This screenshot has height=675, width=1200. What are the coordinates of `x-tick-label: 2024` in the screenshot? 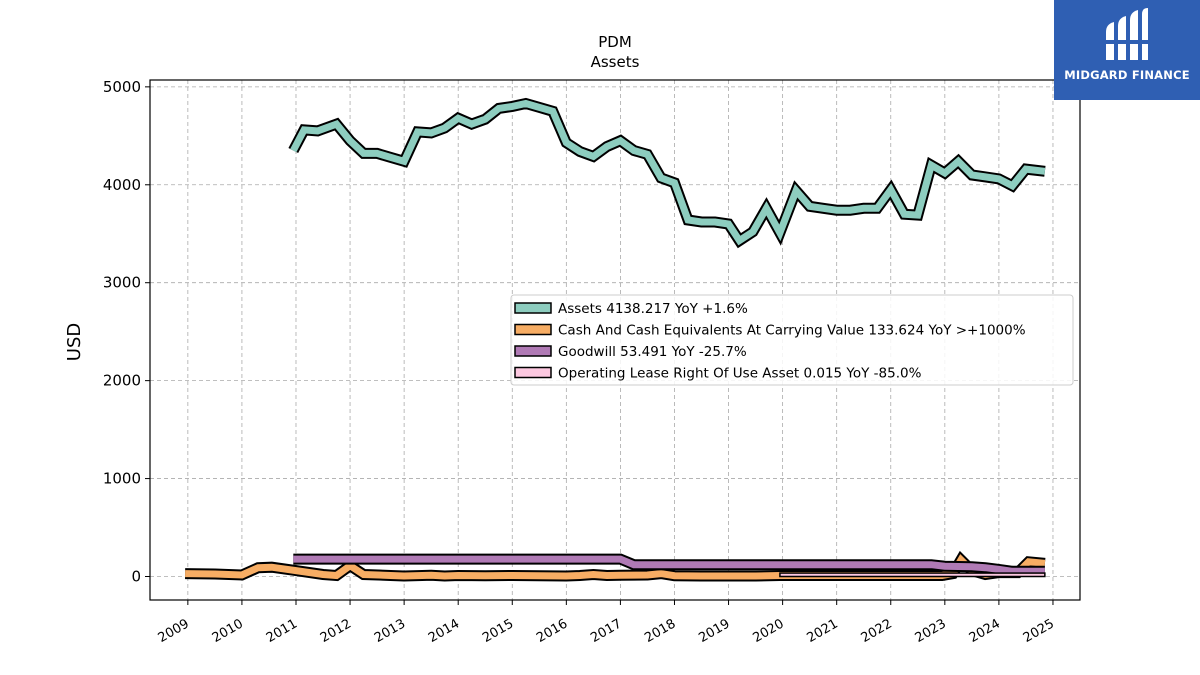 It's located at (985, 631).